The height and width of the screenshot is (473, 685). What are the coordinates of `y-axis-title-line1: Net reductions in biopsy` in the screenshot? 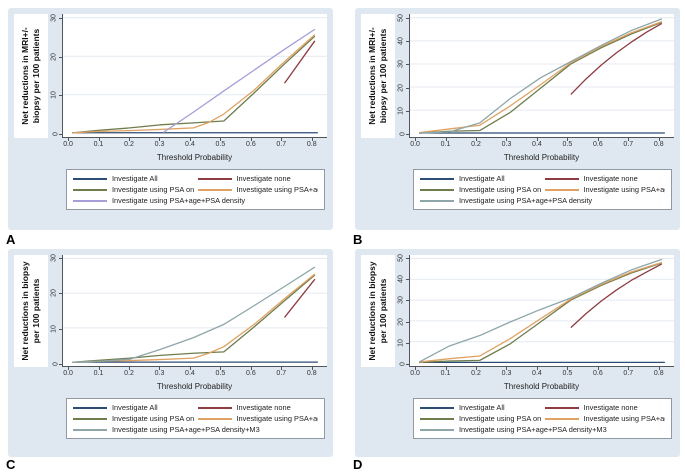 It's located at (371, 311).